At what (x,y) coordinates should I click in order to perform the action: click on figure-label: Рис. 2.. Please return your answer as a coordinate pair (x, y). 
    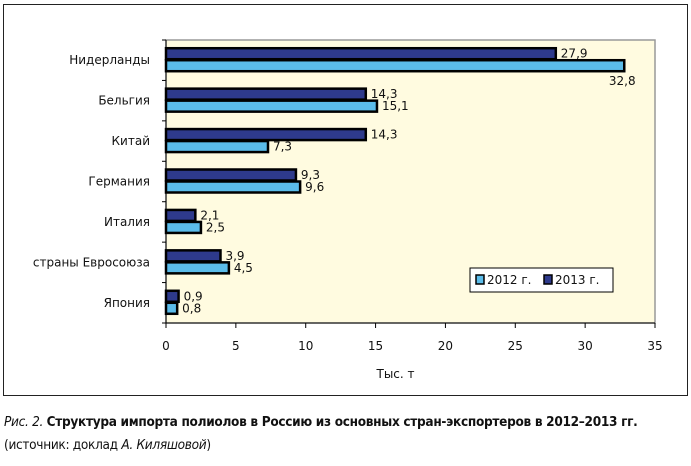
    Looking at the image, I should click on (24, 422).